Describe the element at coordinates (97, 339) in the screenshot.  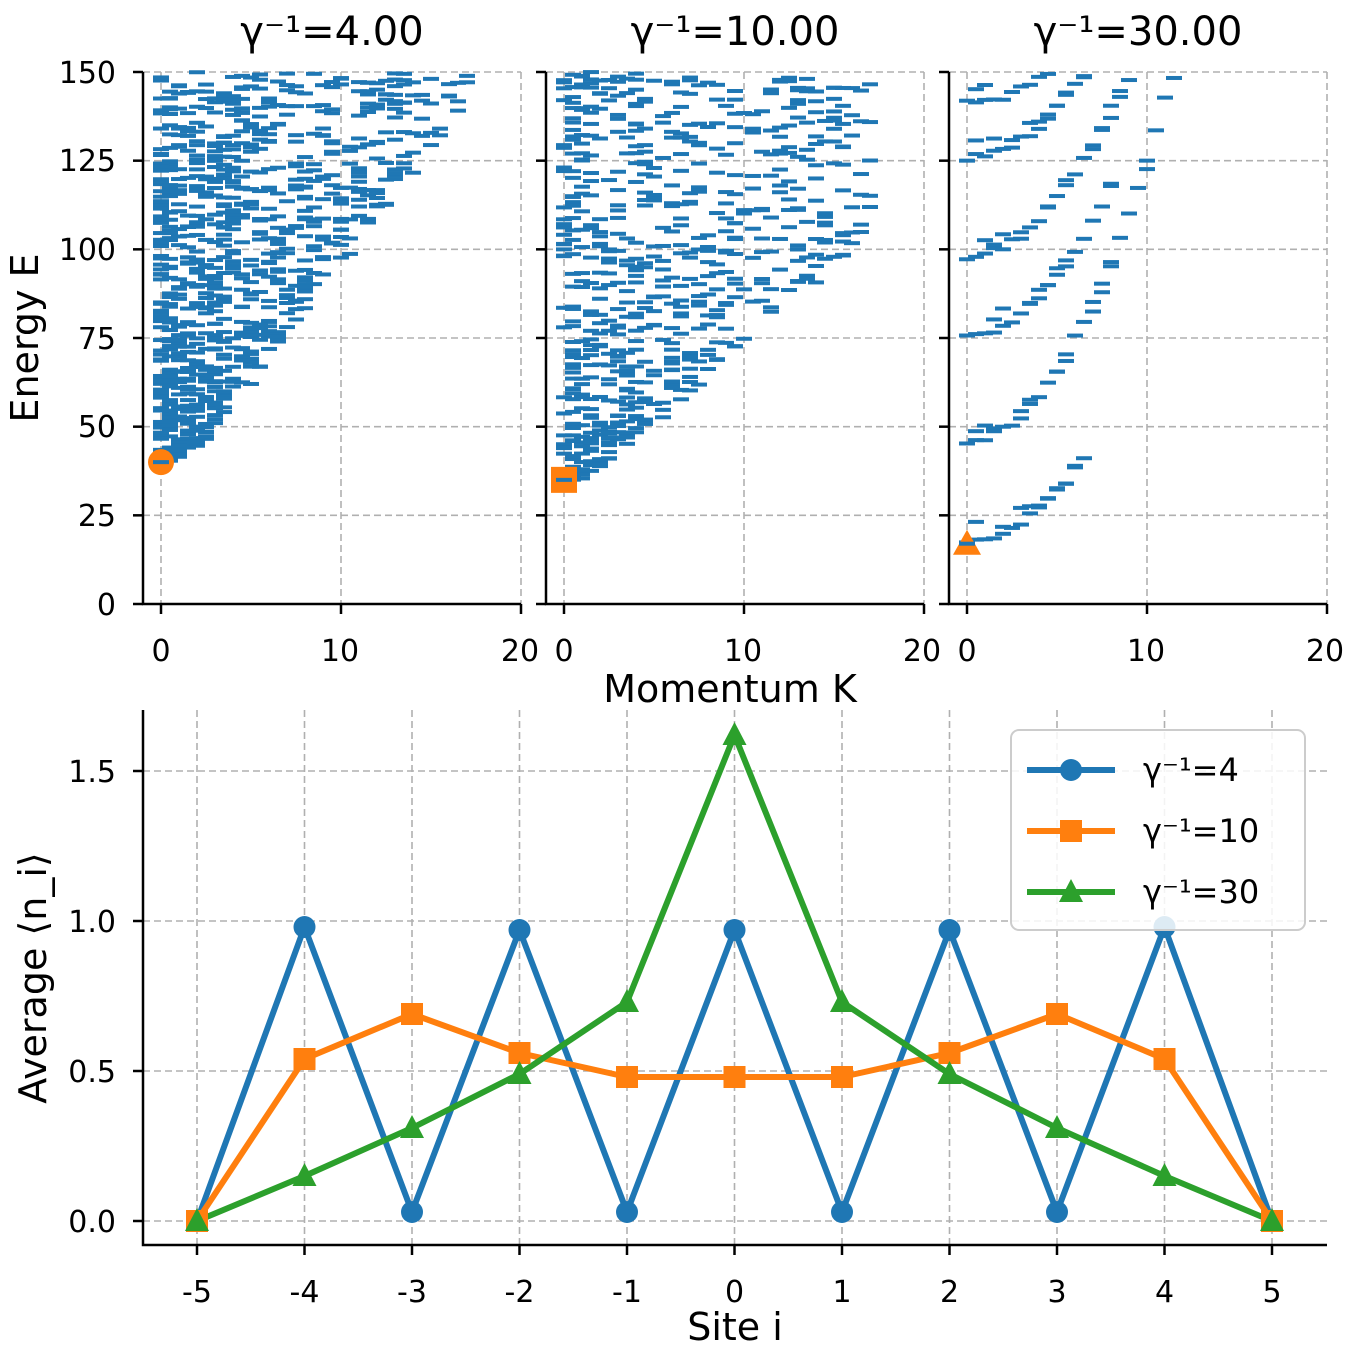
I see `y-tick-label: 75` at that location.